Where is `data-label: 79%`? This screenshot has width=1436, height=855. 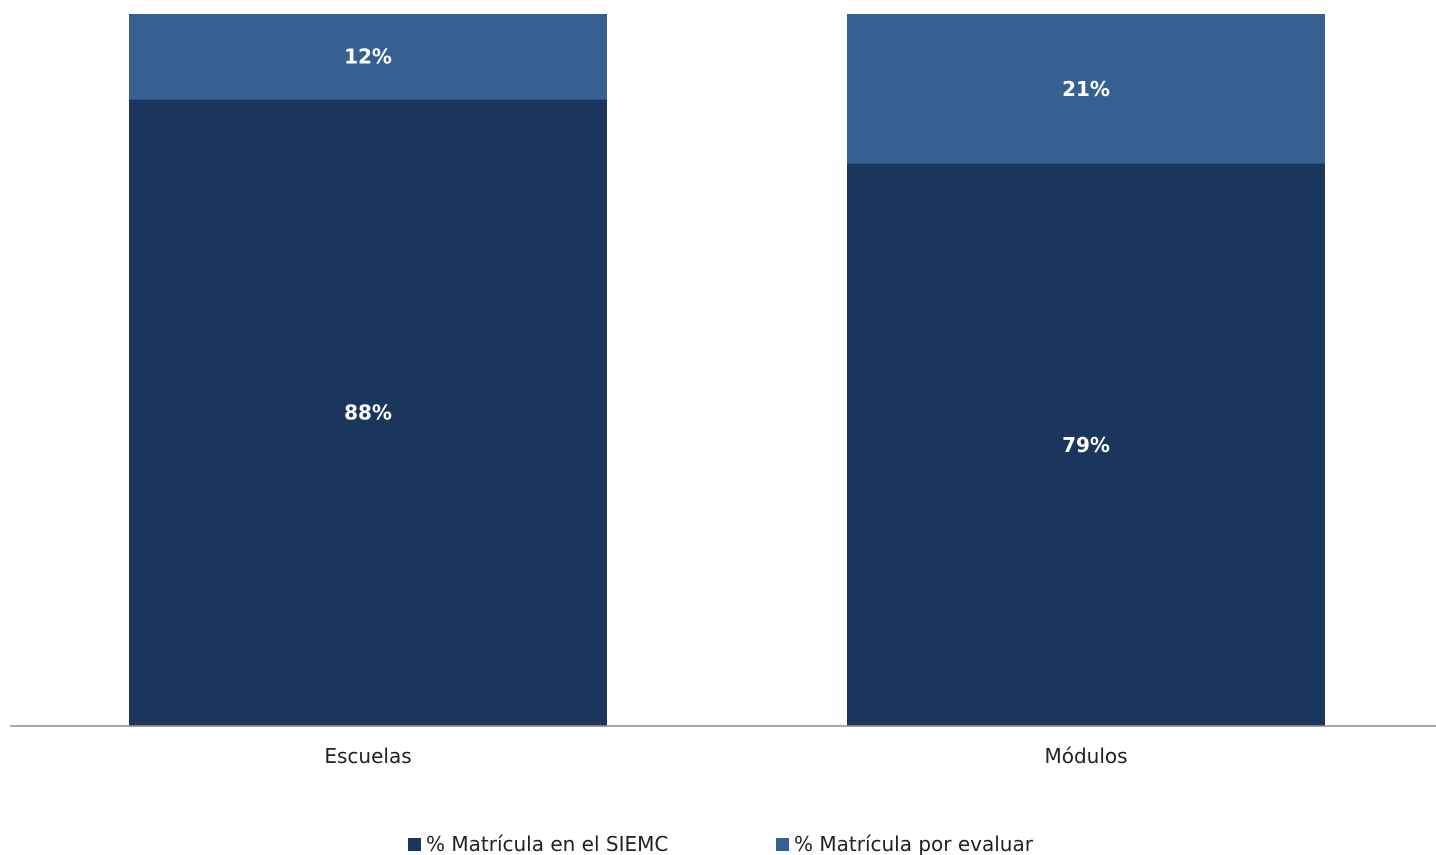 data-label: 79% is located at coordinates (1086, 445).